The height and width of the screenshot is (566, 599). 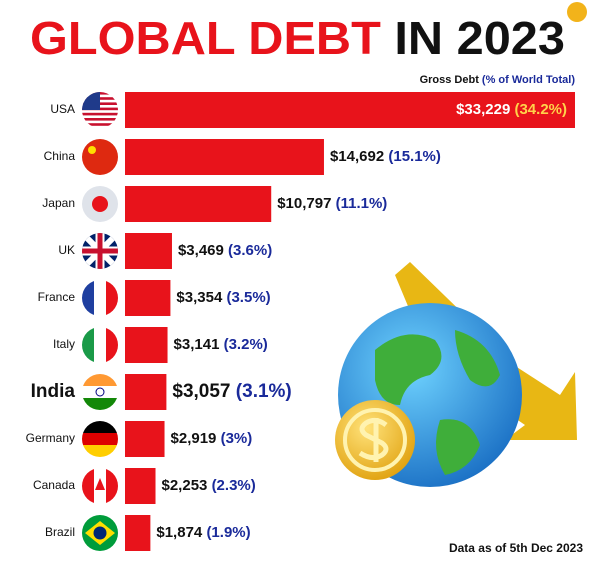 What do you see at coordinates (54, 485) in the screenshot?
I see `category-label: Canada` at bounding box center [54, 485].